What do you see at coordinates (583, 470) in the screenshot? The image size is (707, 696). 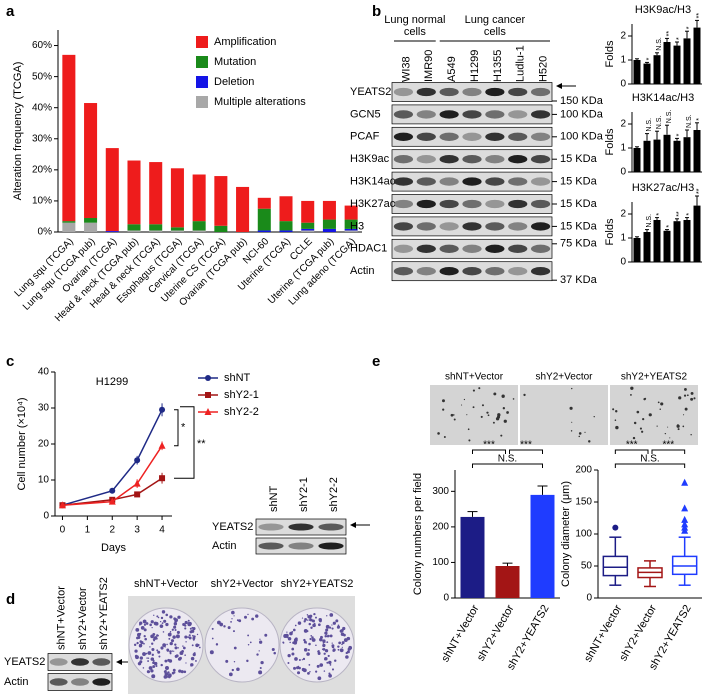 I see `y-tick-label: 200` at bounding box center [583, 470].